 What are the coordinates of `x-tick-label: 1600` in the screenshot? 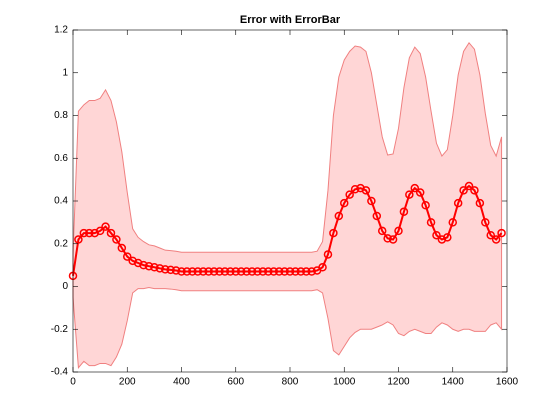 It's located at (507, 382).